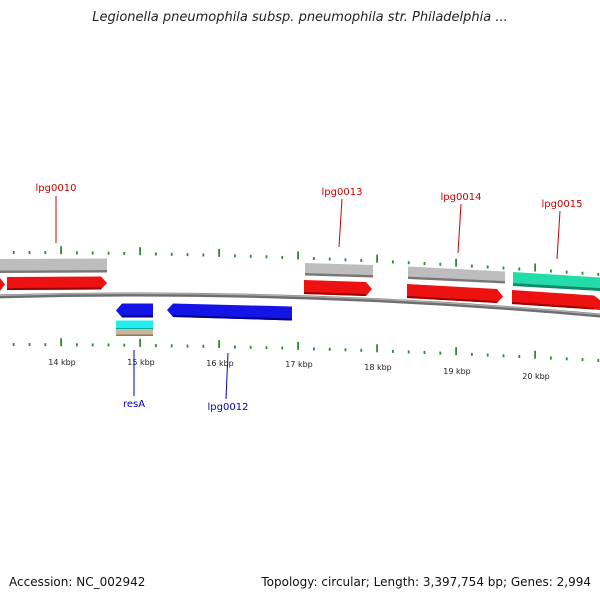 This screenshot has height=600, width=600. Describe the element at coordinates (338, 288) in the screenshot. I see `gene-arrow-lpg0013` at that location.